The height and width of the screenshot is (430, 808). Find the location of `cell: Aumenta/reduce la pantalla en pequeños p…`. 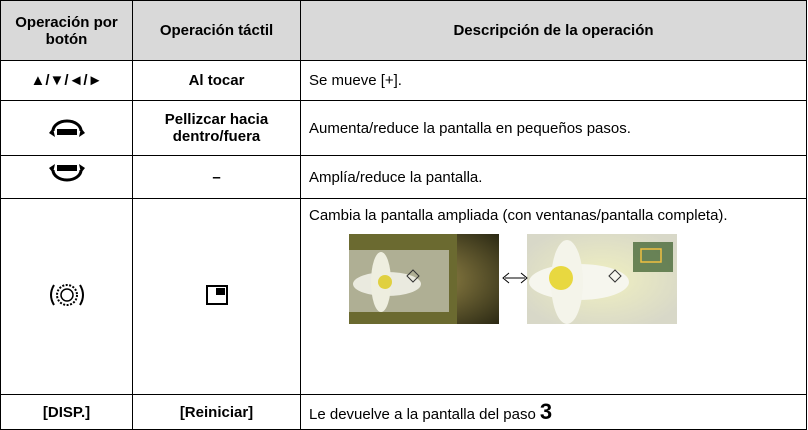

cell: Aumenta/reduce la pantalla en pequeños p… is located at coordinates (553, 128).